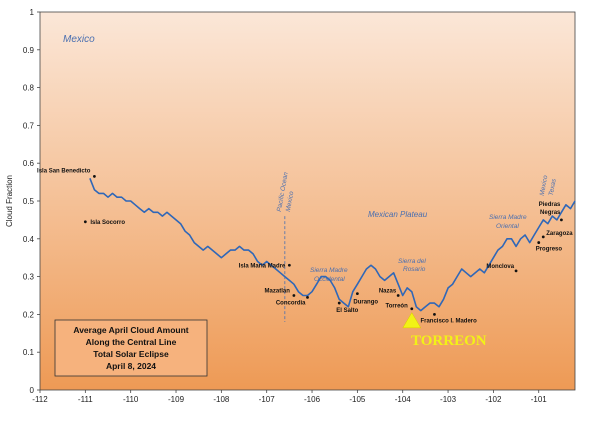 This screenshot has width=590, height=428. I want to click on y-tick-label: 0, so click(32, 390).